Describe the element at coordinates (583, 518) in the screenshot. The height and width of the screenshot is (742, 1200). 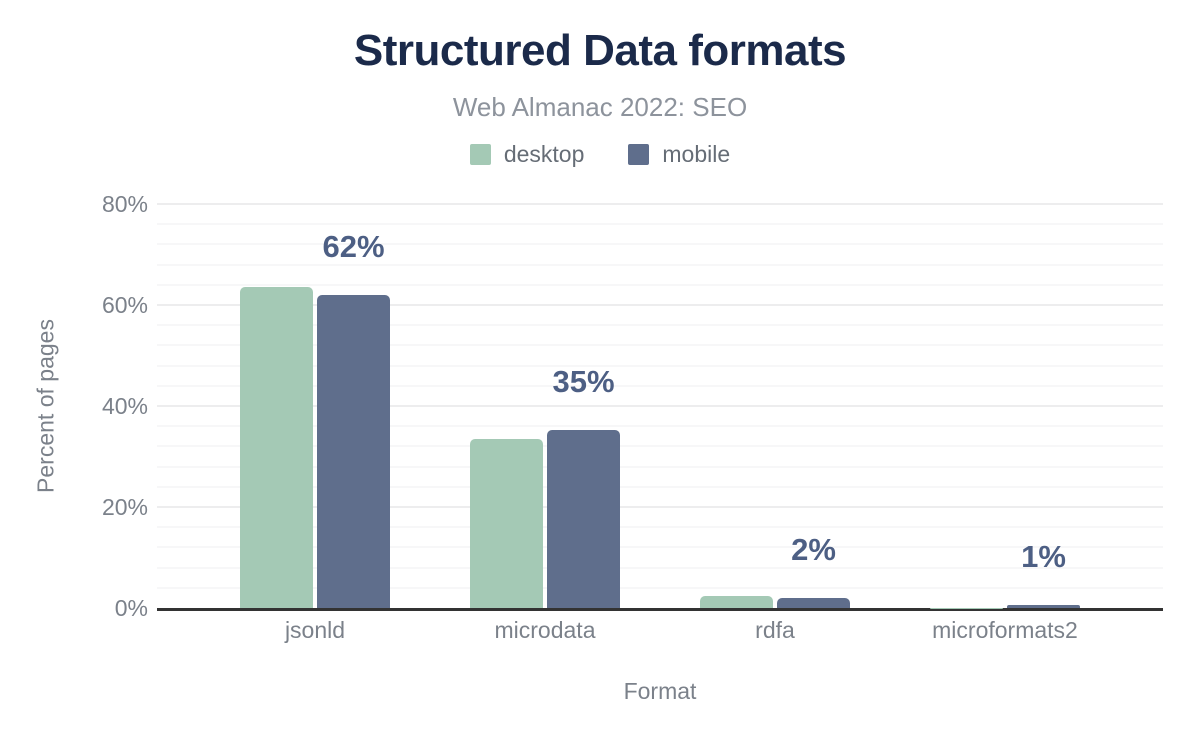
I see `bar-mobile-microdata` at that location.